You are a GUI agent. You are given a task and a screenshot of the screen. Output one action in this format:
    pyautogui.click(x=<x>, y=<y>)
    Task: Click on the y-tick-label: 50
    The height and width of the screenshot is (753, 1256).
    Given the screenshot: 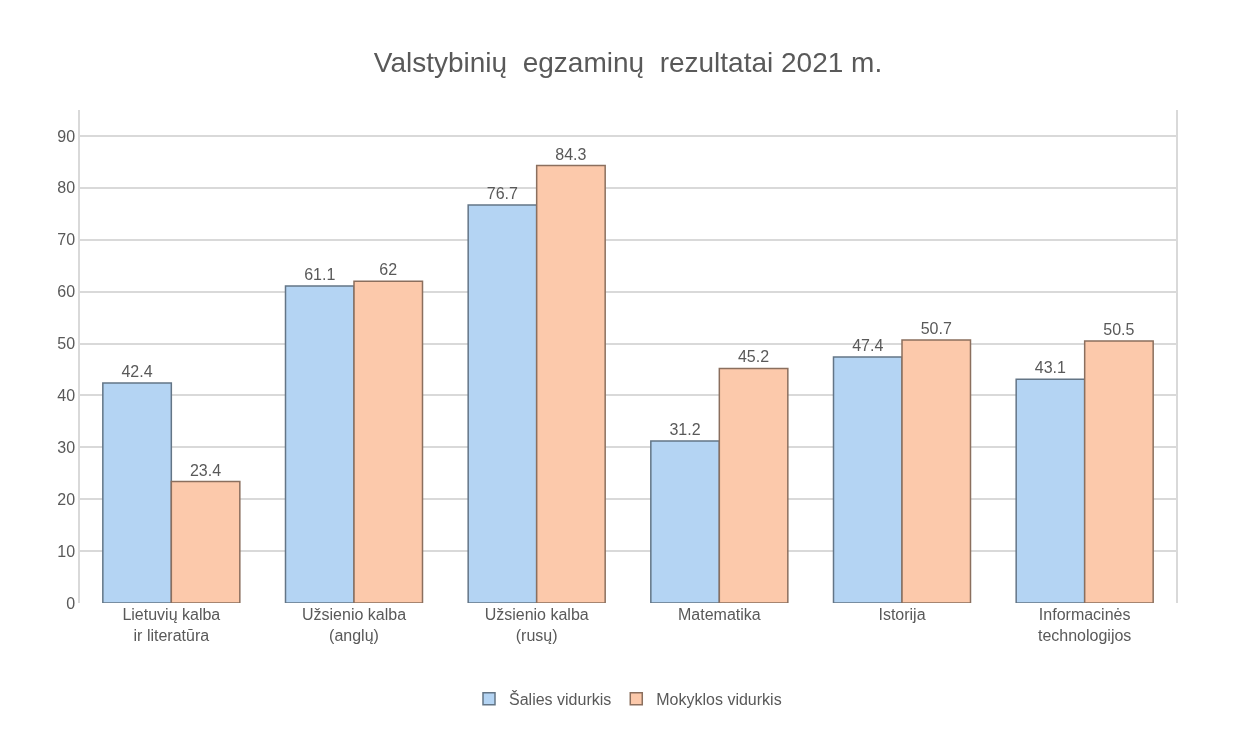 What is the action you would take?
    pyautogui.click(x=66, y=344)
    